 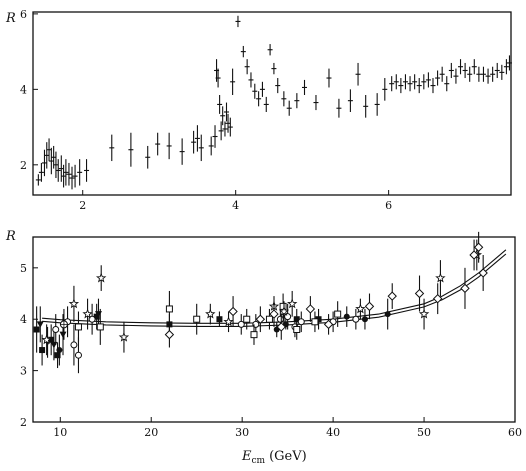 I want to click on bottom-y-tick-label: 3, so click(x=23, y=371).